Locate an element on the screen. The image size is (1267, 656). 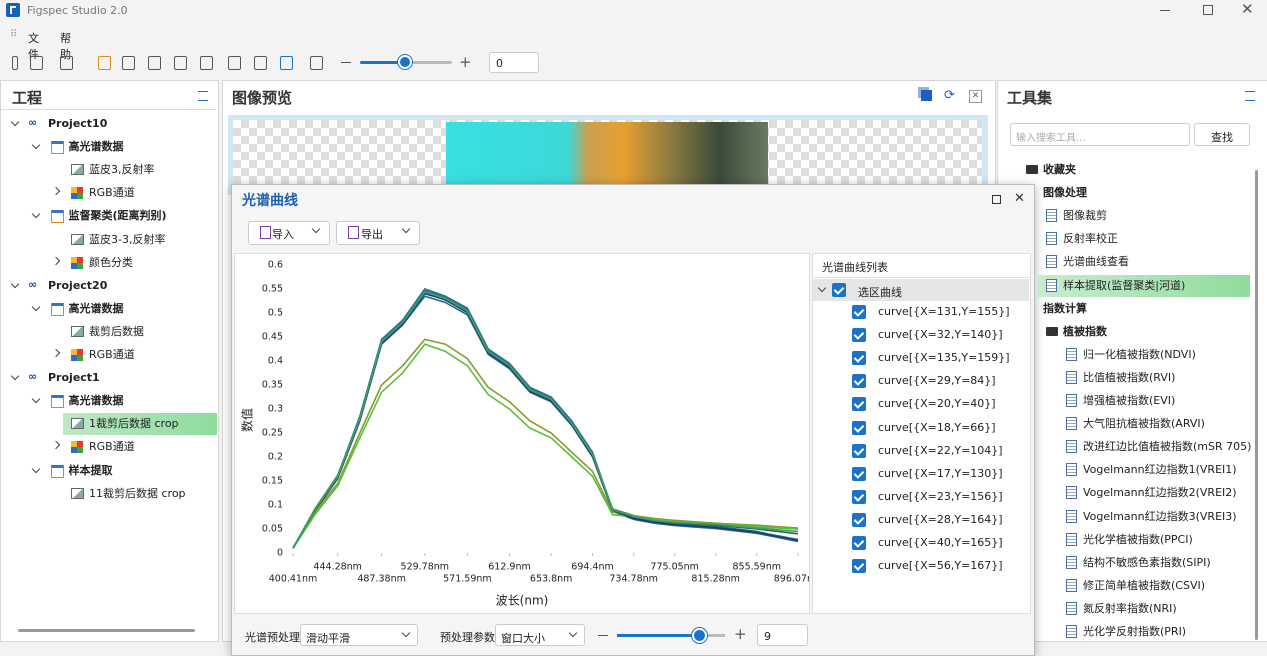
close-button: ✕ is located at coordinates (1247, 9).